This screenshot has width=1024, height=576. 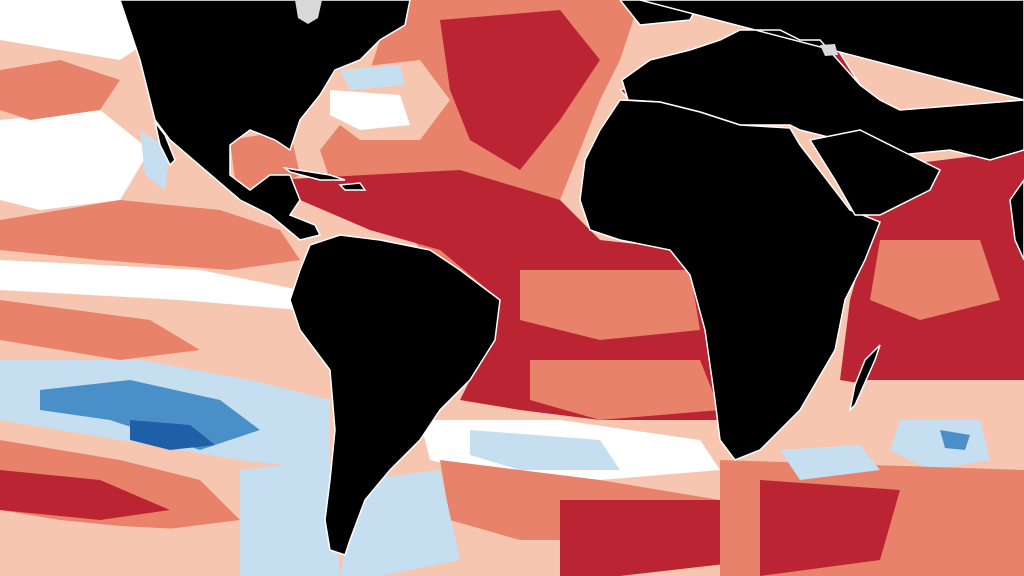 I want to click on hispaniola, so click(x=352, y=186).